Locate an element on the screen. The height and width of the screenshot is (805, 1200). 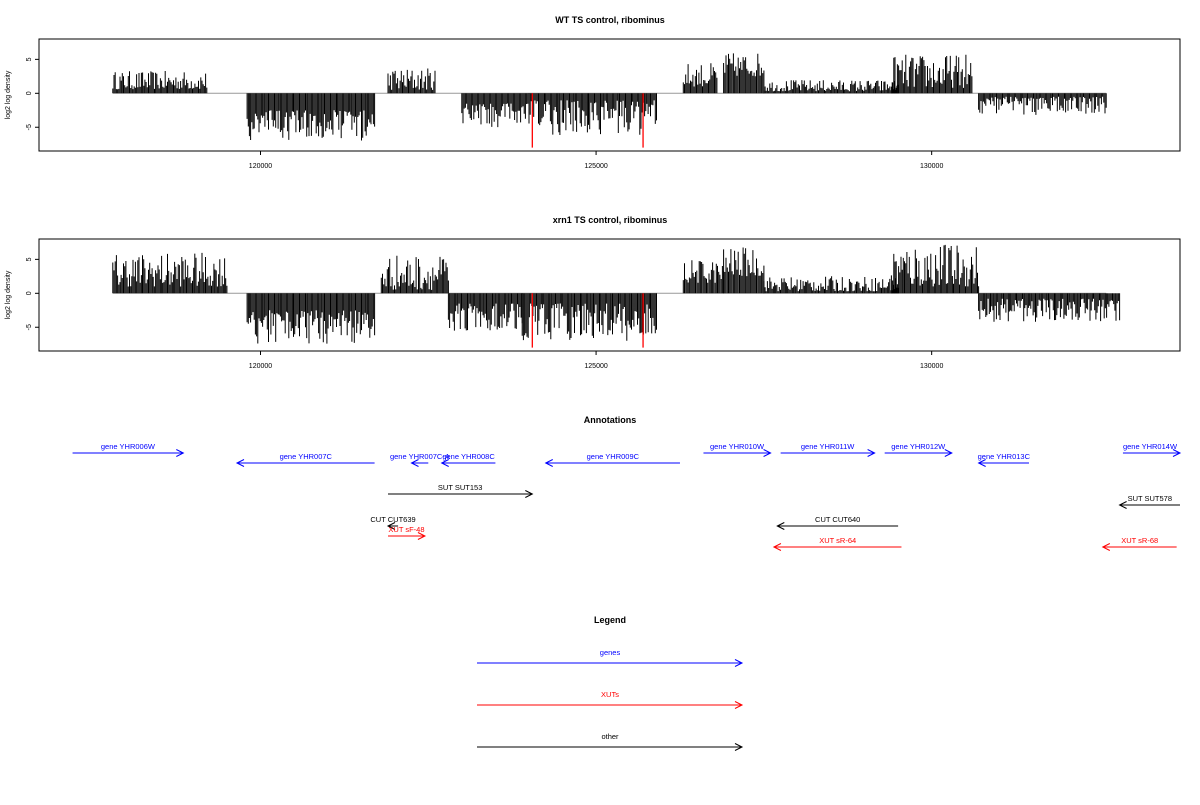
annotation-label: gene YHR012W is located at coordinates (918, 446).